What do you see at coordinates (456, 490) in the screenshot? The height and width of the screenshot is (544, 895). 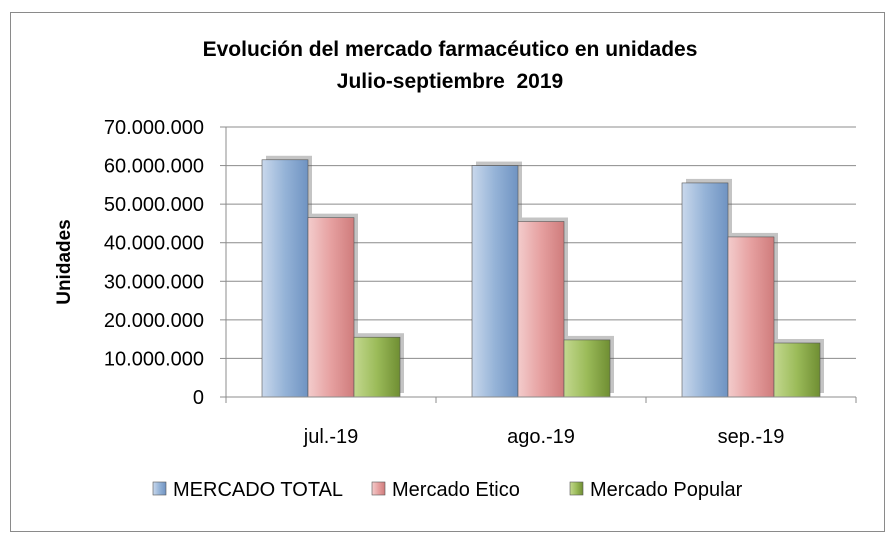 I see `legend-label: Mercado Etico` at bounding box center [456, 490].